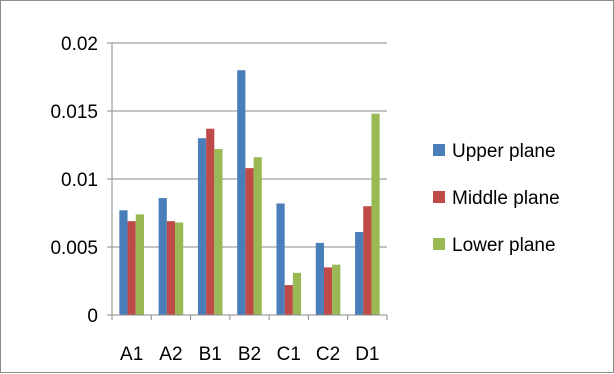 The width and height of the screenshot is (614, 374). I want to click on y-tick-label: 0.005, so click(74, 248).